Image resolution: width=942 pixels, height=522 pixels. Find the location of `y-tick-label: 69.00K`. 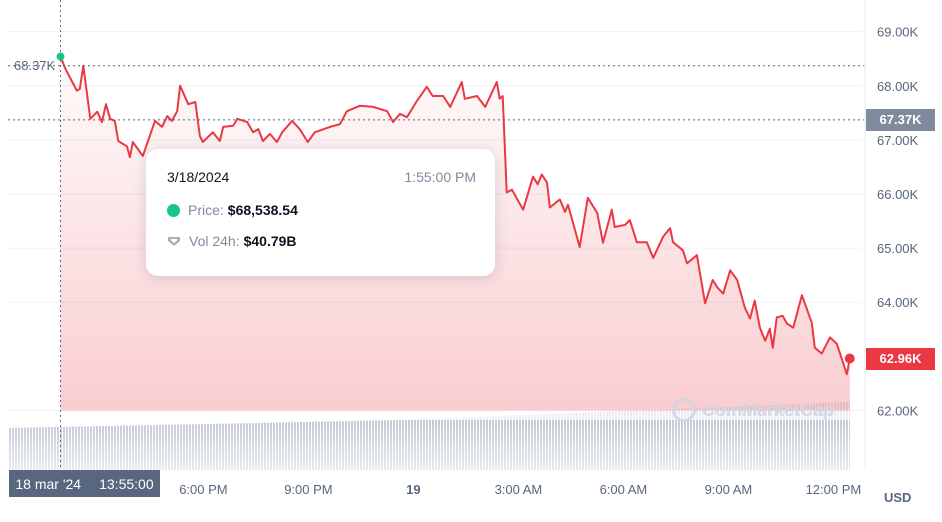

y-tick-label: 69.00K is located at coordinates (898, 32).